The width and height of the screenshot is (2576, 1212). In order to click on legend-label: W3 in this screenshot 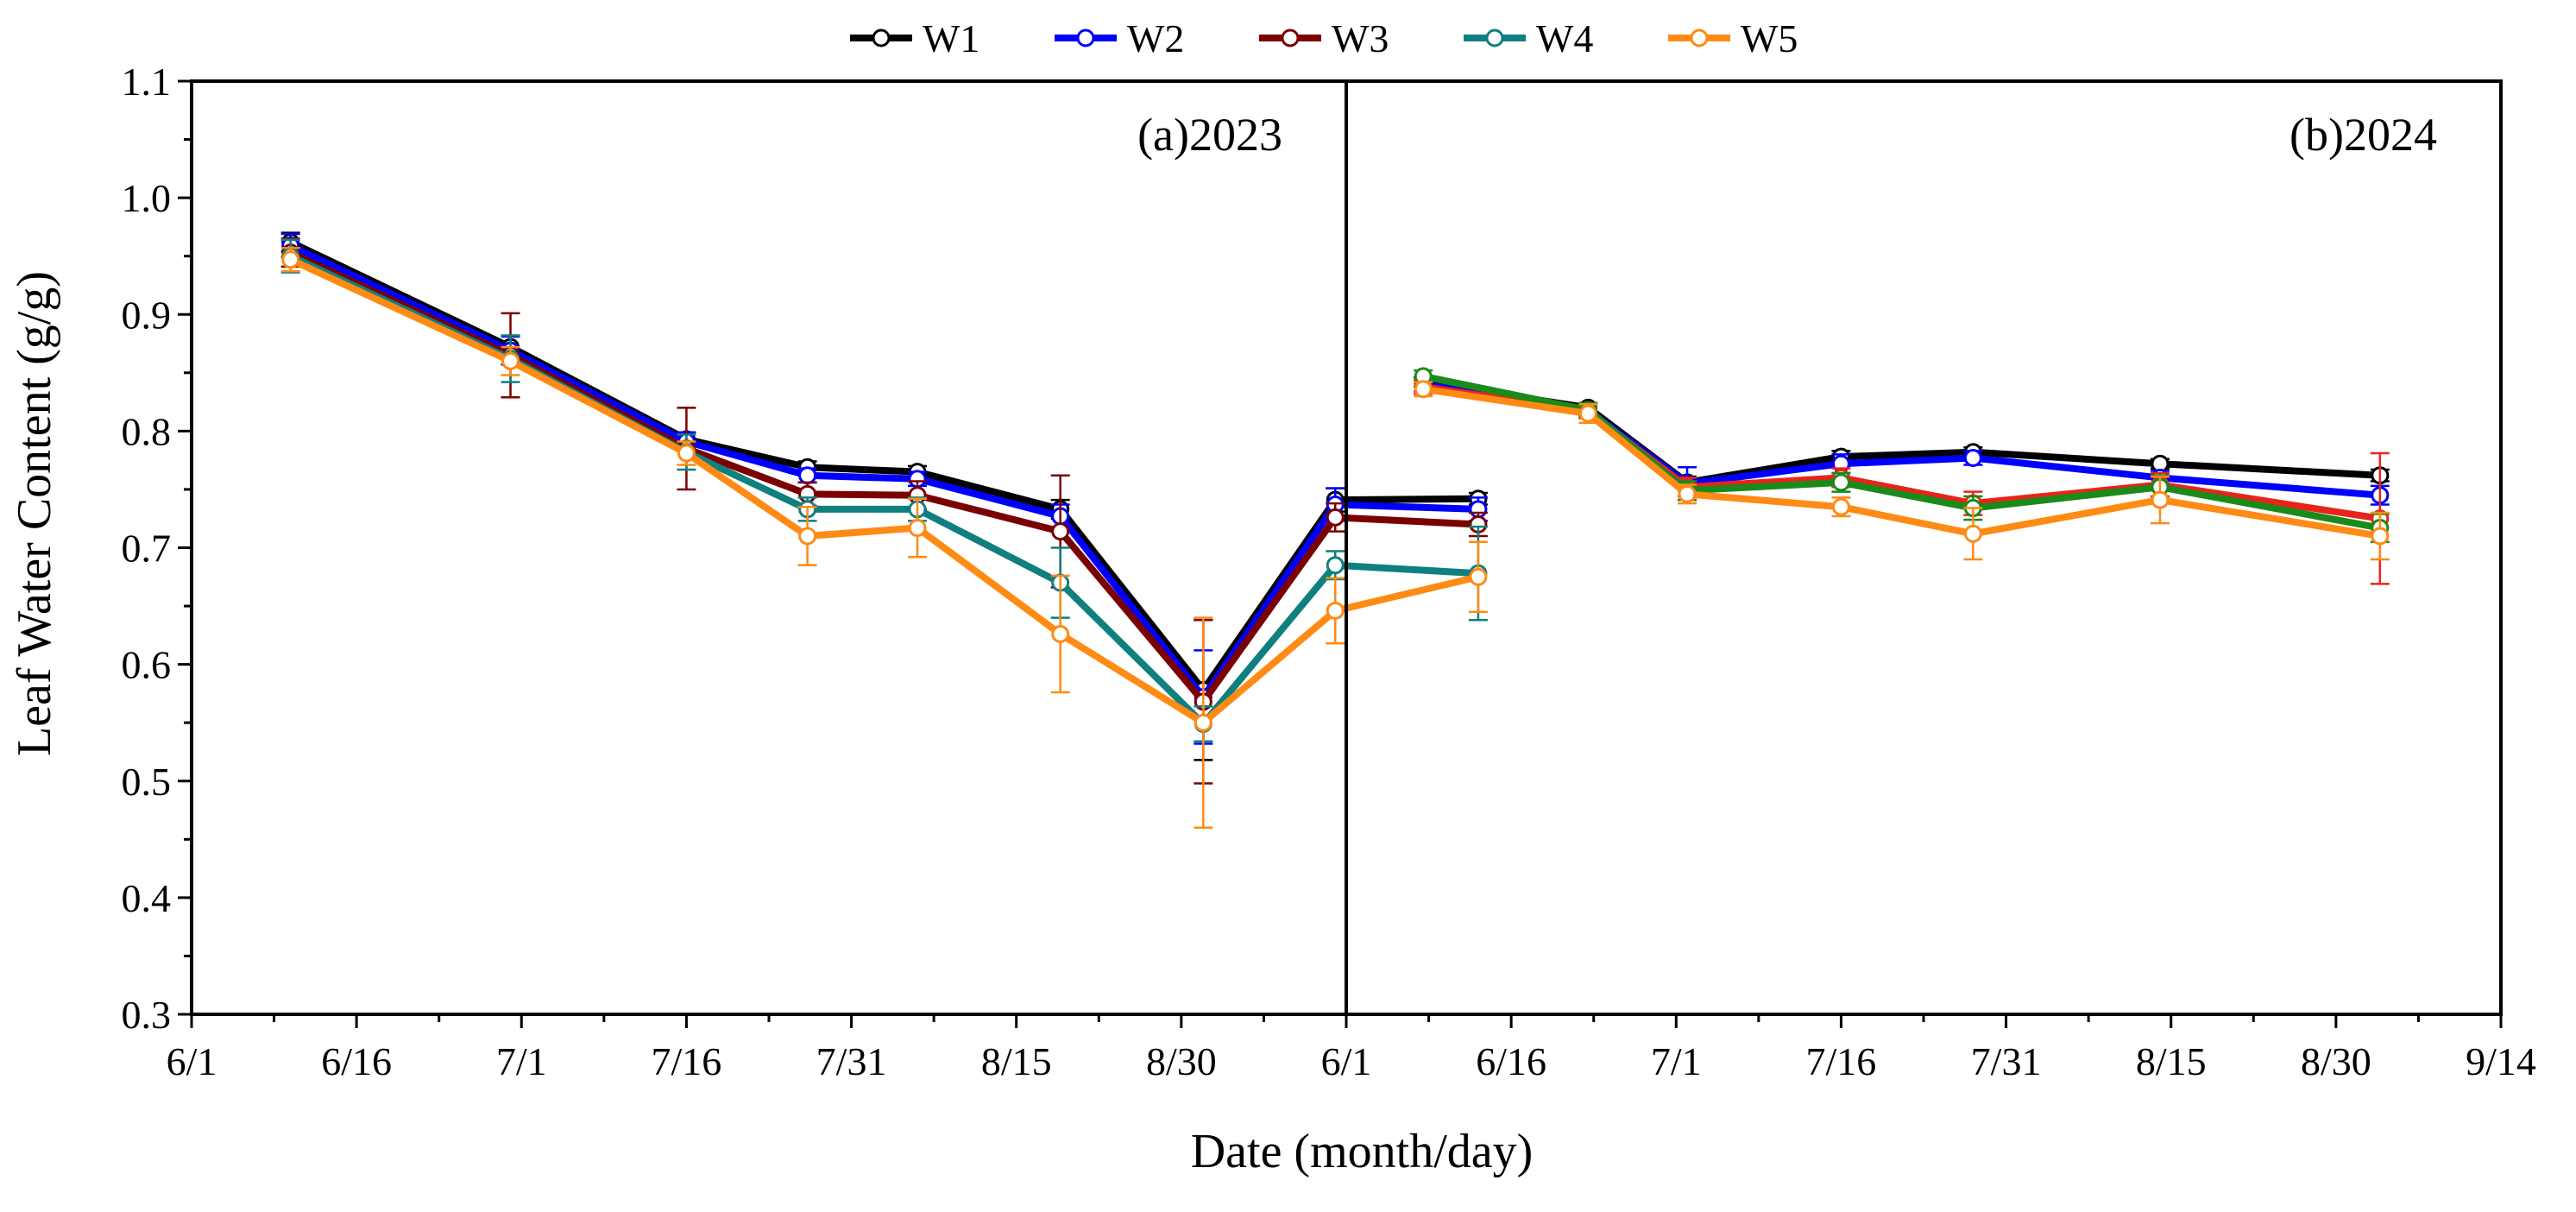, I will do `click(1361, 38)`.